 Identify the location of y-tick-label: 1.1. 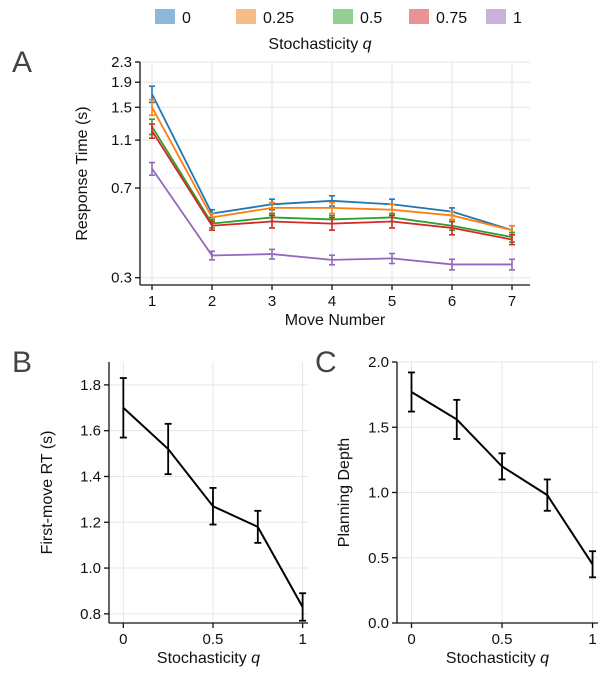
(121, 140).